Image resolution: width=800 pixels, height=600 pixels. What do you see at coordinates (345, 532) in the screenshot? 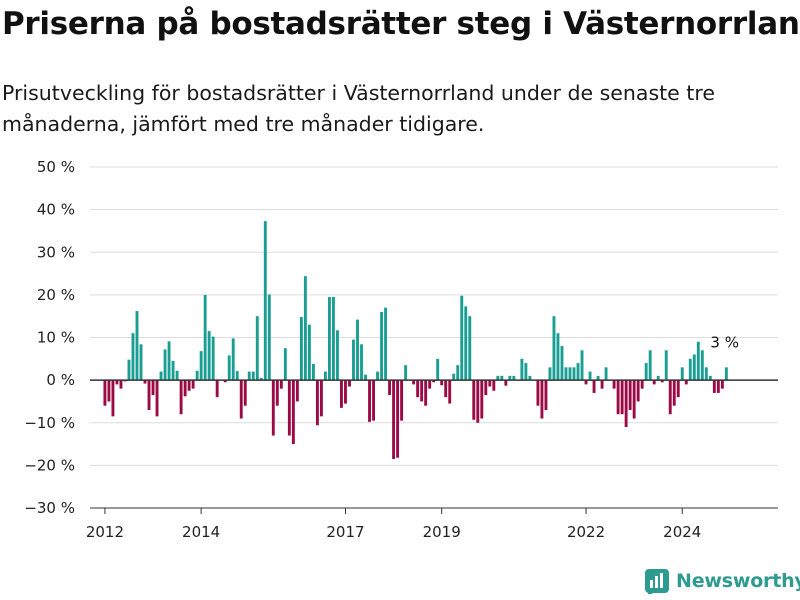
I see `x-tick-label: 2017` at bounding box center [345, 532].